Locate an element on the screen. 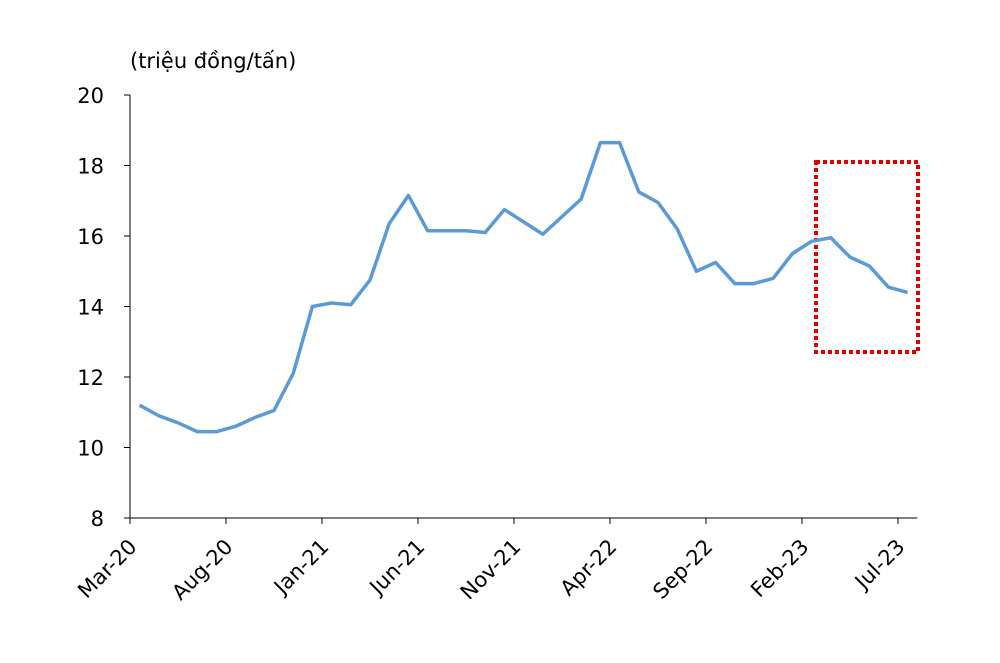  y-tick-label: 8 is located at coordinates (97, 519).